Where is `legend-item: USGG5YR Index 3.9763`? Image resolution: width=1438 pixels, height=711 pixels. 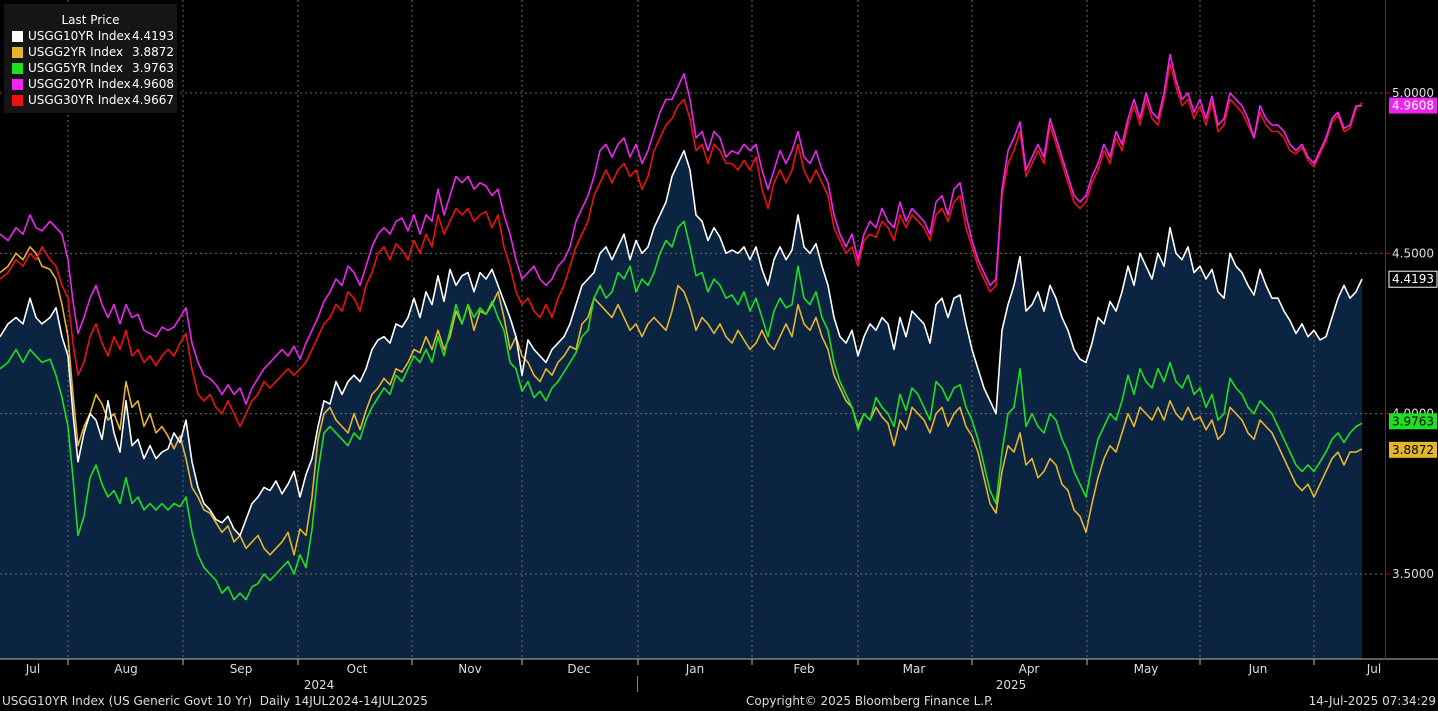 legend-item: USGG5YR Index 3.9763 is located at coordinates (90, 68).